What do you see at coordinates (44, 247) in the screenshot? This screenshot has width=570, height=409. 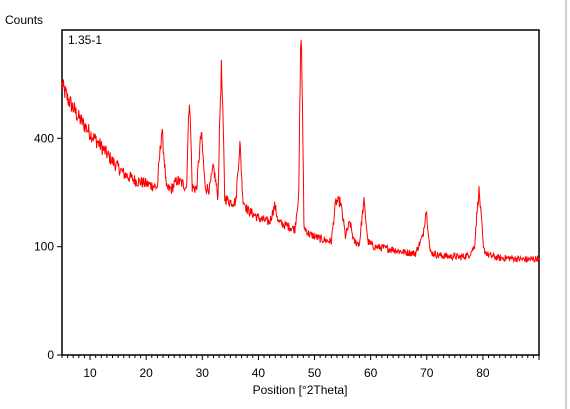 I see `y-tick-label: 100` at bounding box center [44, 247].